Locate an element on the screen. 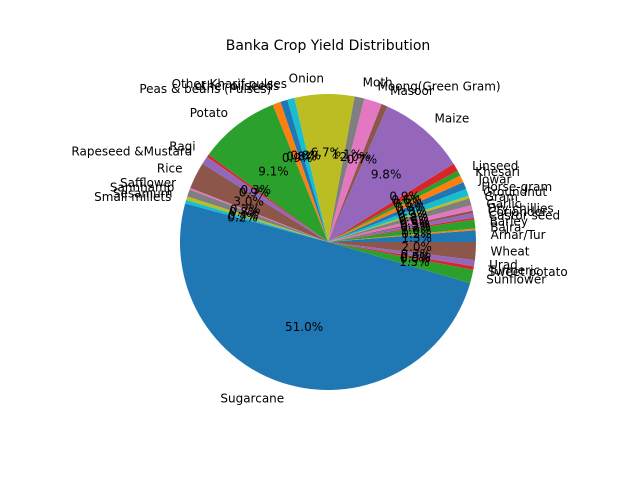 Image resolution: width=640 pixels, height=485 pixels. slice-gram is located at coordinates (400, 220).